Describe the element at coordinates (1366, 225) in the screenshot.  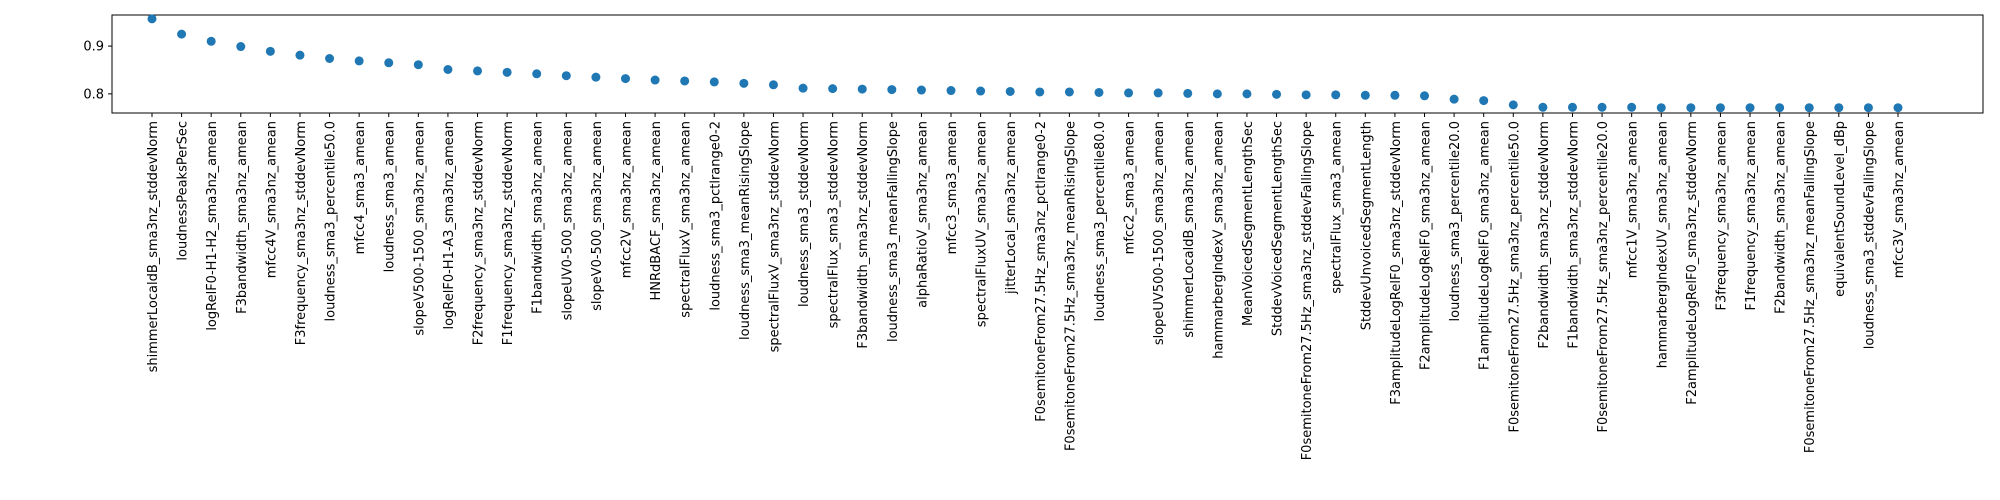
I see `x-tick-label: StddevUnvoicedSegmentLength` at that location.